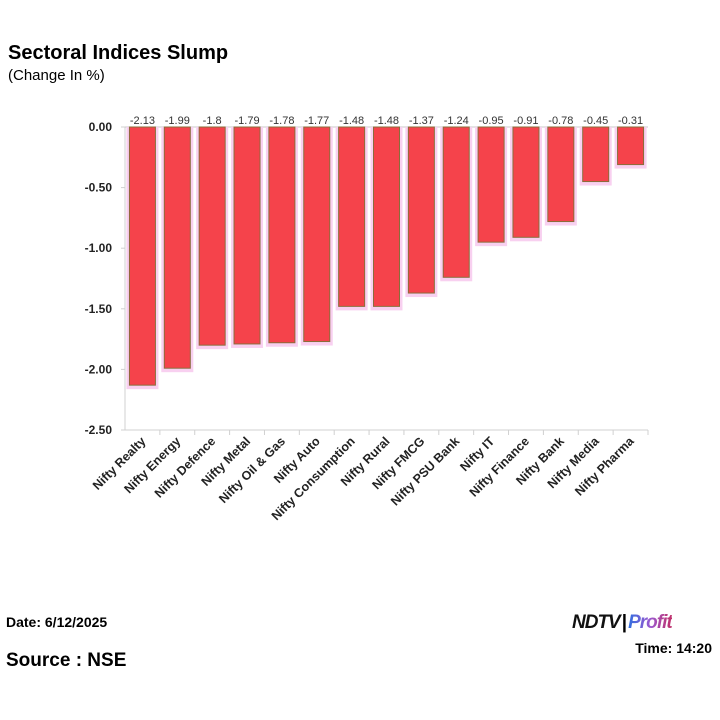 This screenshot has height=720, width=720. I want to click on data-label: -0.95, so click(491, 121).